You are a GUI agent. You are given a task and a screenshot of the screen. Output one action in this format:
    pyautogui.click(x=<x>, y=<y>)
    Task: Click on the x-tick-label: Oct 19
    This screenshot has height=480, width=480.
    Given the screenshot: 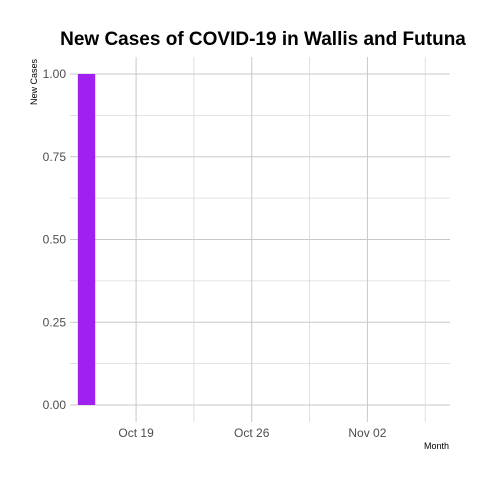 What is the action you would take?
    pyautogui.click(x=136, y=433)
    